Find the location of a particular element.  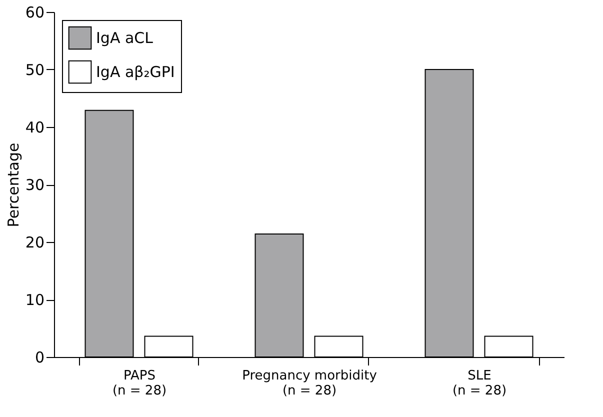

y-tick-label: 10 is located at coordinates (34, 300).